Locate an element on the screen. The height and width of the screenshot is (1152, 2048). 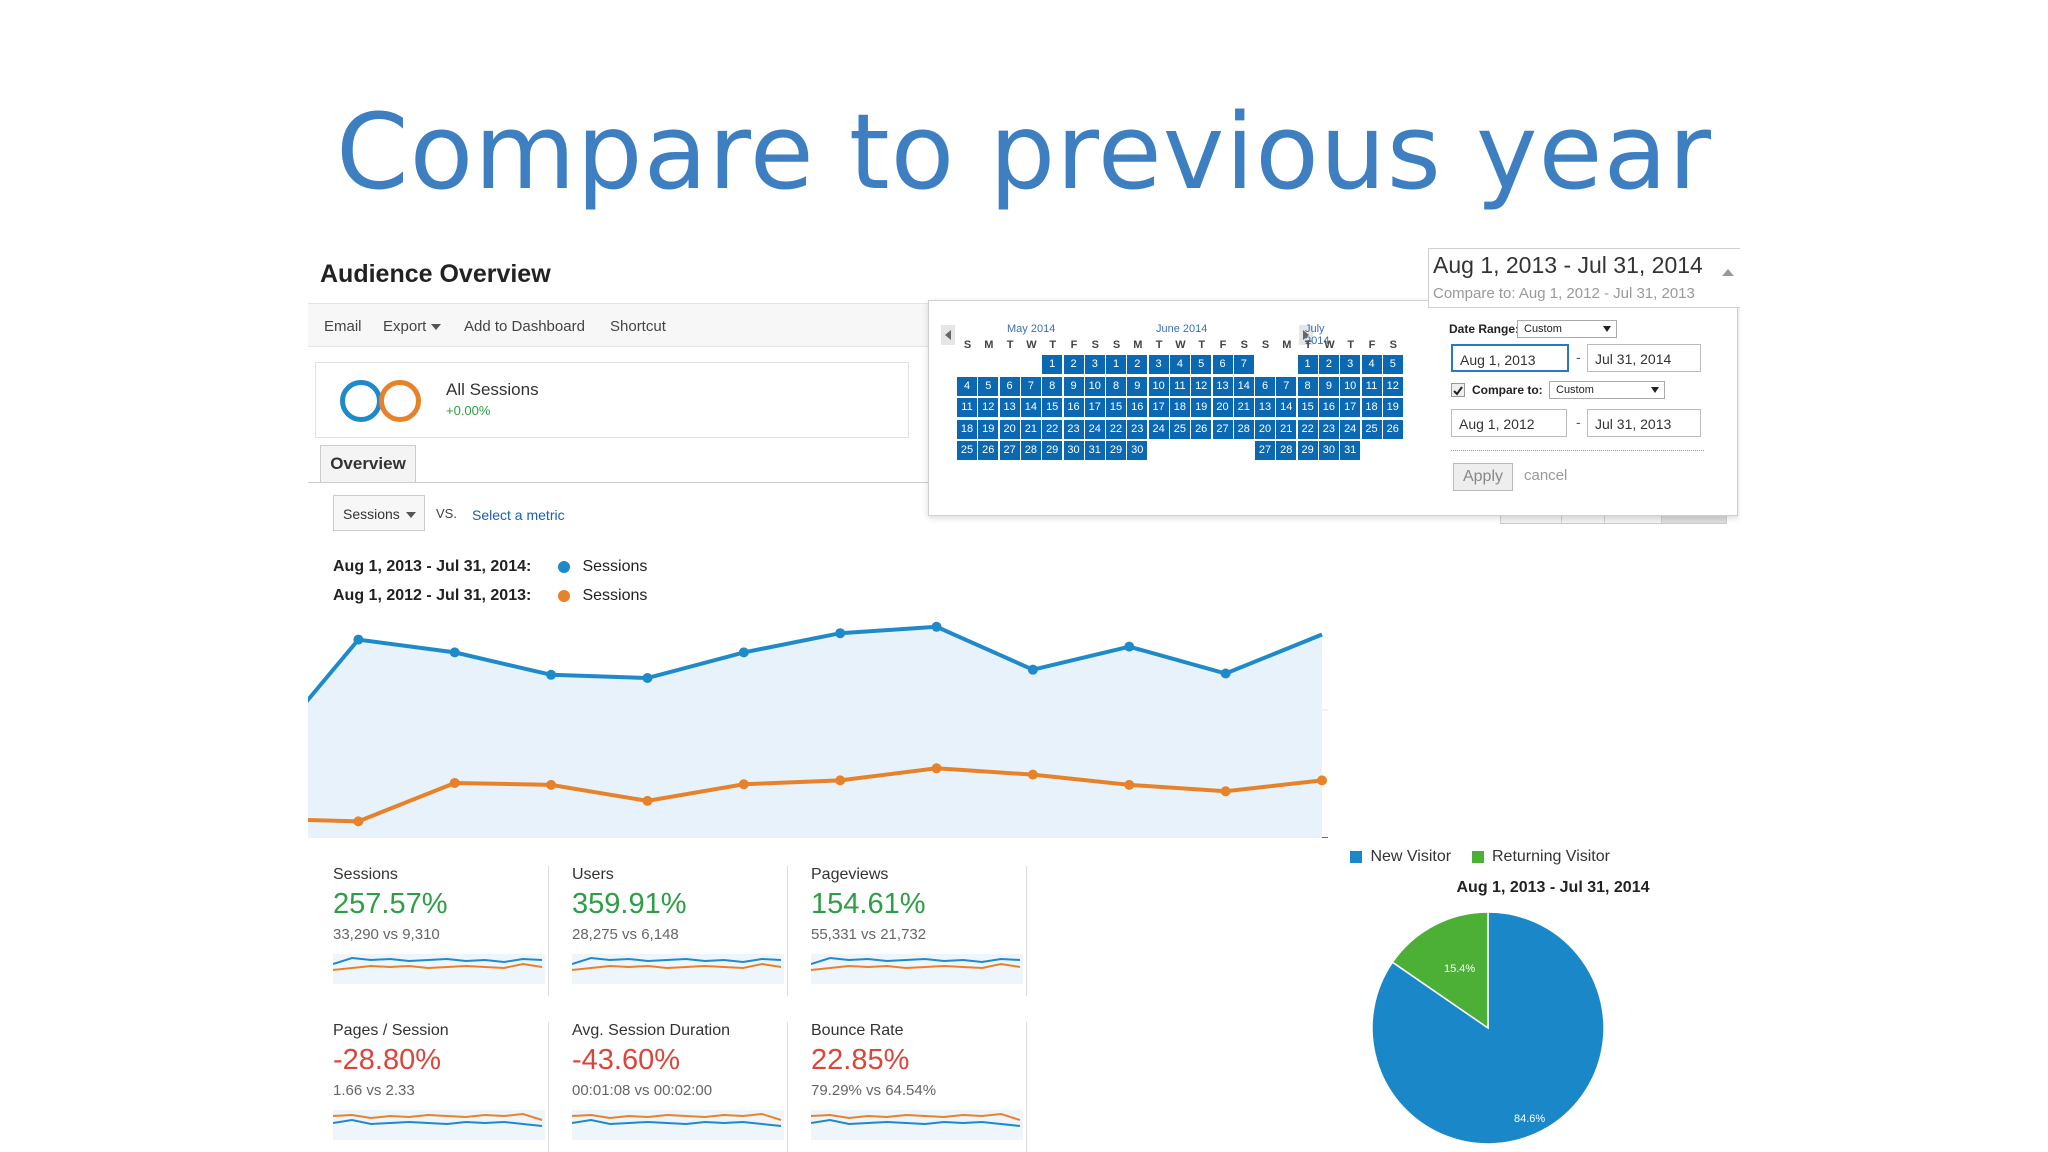
compare-select: Custom is located at coordinates (1607, 390).